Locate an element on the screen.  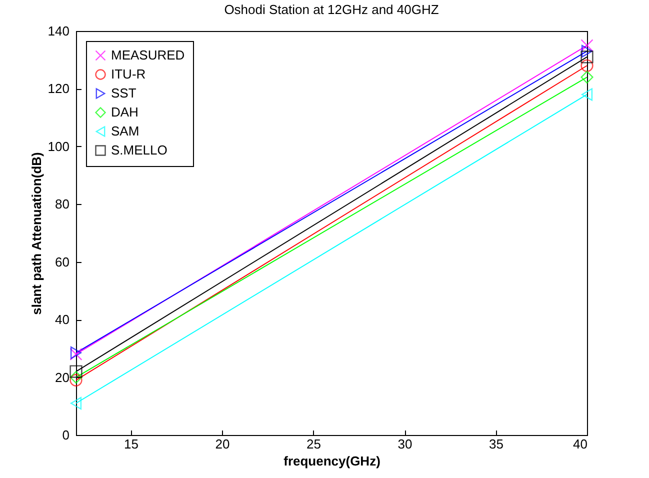
x-tick-label: 20 is located at coordinates (222, 444).